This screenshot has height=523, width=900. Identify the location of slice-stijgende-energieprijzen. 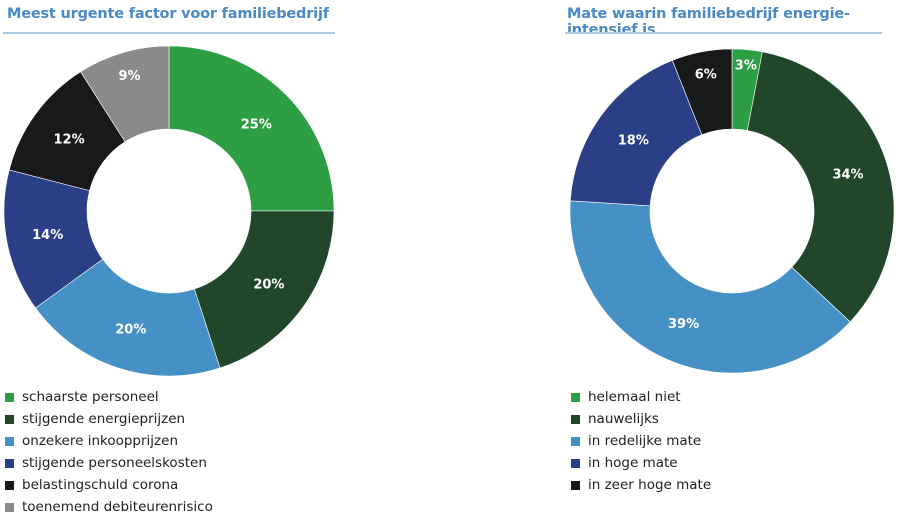
(264, 289).